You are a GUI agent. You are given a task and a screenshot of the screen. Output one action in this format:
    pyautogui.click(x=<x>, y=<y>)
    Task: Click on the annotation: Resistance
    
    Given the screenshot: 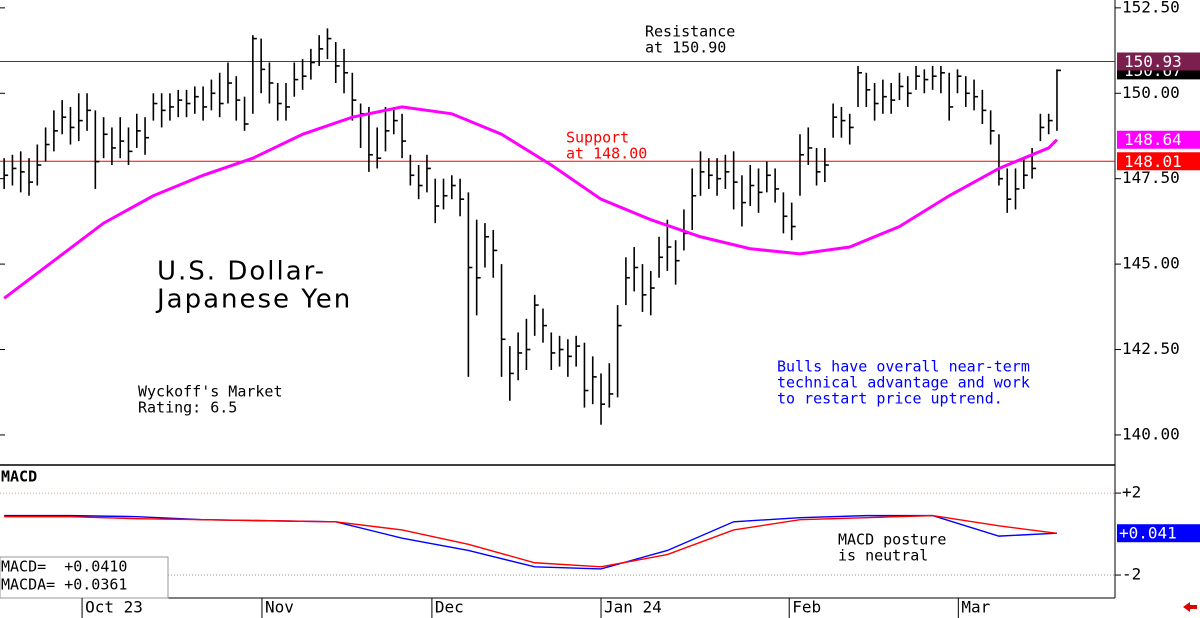 What is the action you would take?
    pyautogui.click(x=690, y=32)
    